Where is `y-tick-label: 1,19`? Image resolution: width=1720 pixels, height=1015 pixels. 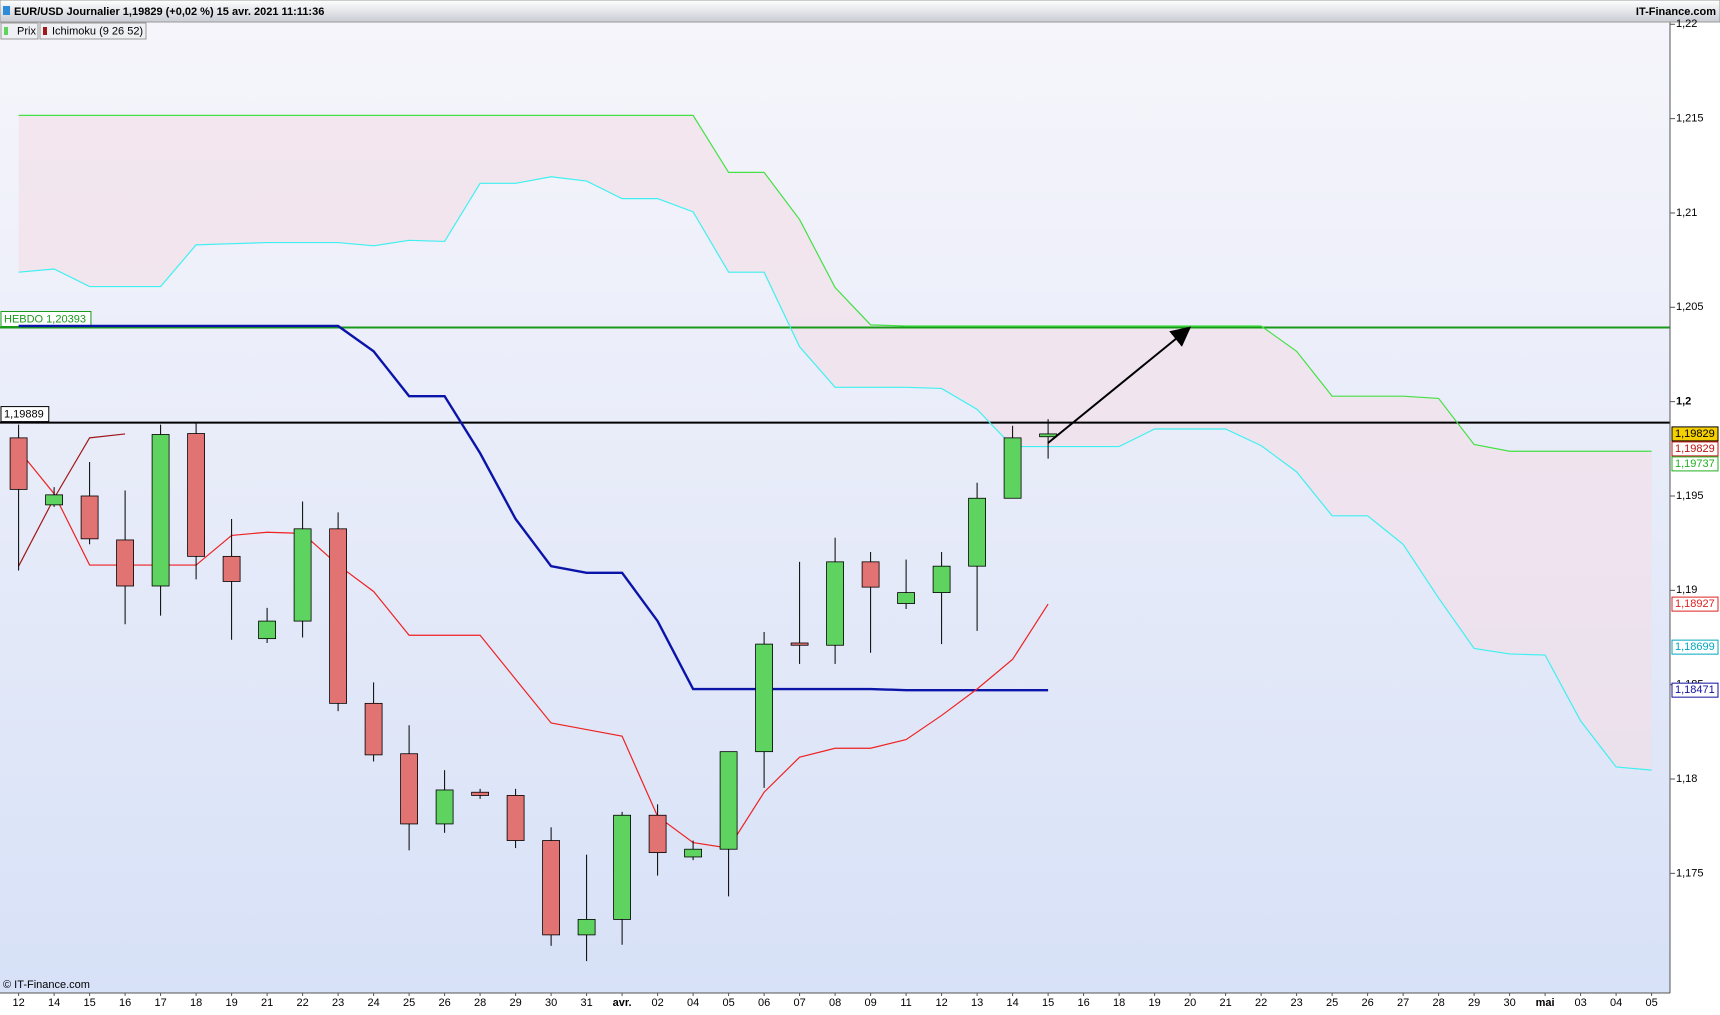
y-tick-label: 1,19 is located at coordinates (1686, 590).